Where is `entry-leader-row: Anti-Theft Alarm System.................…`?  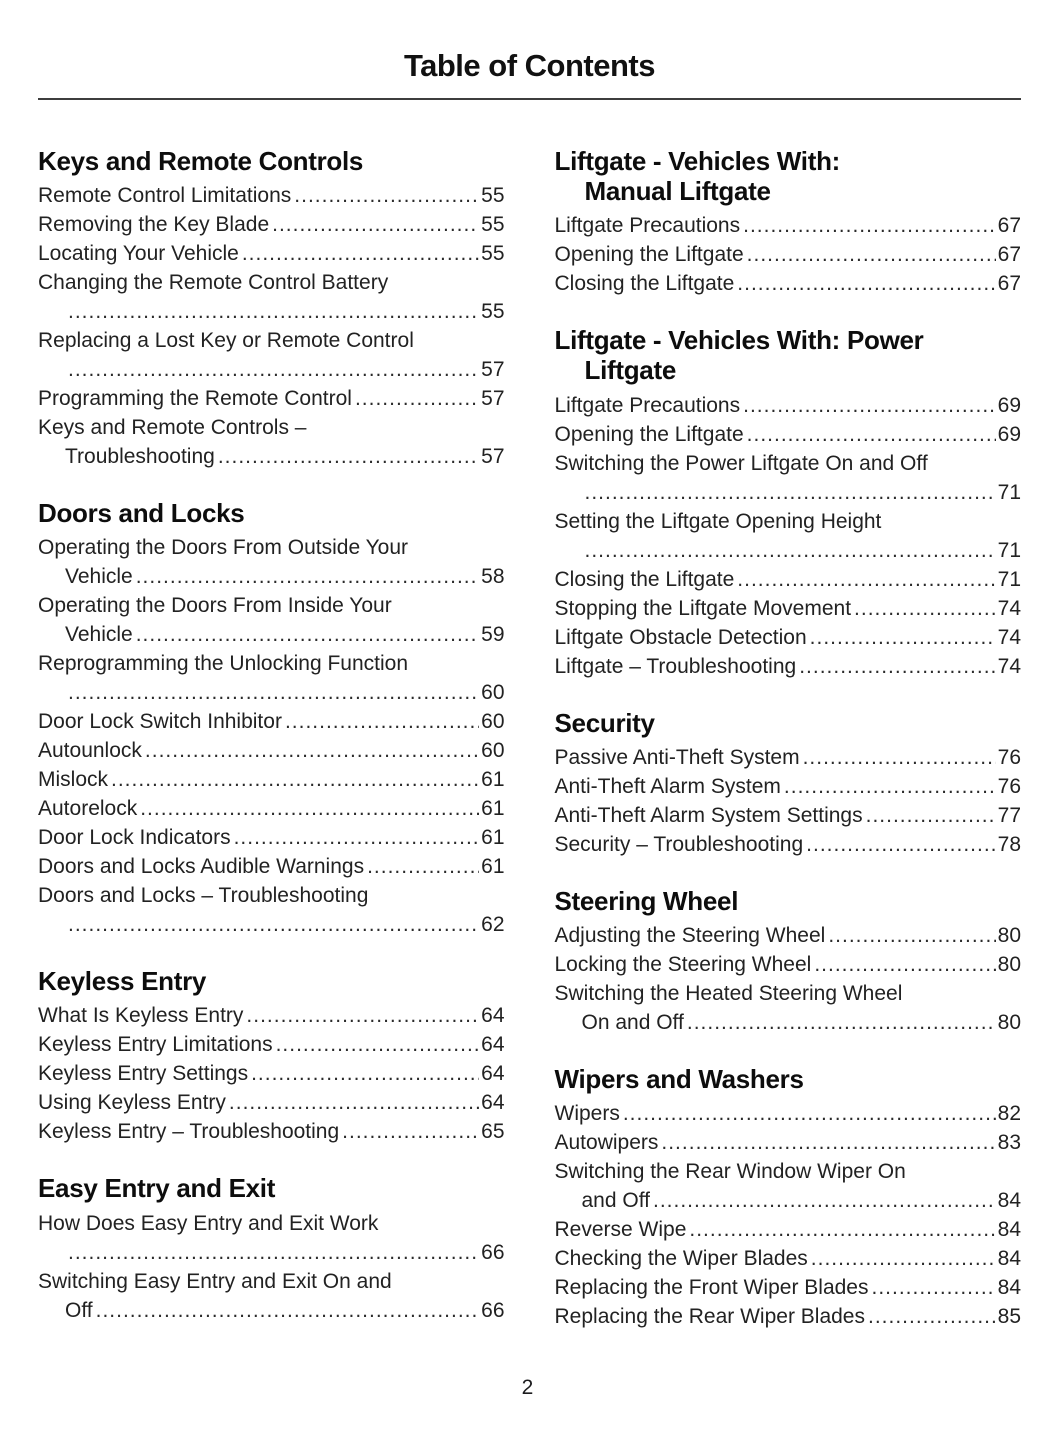
entry-leader-row: Anti-Theft Alarm System.................… is located at coordinates (788, 786).